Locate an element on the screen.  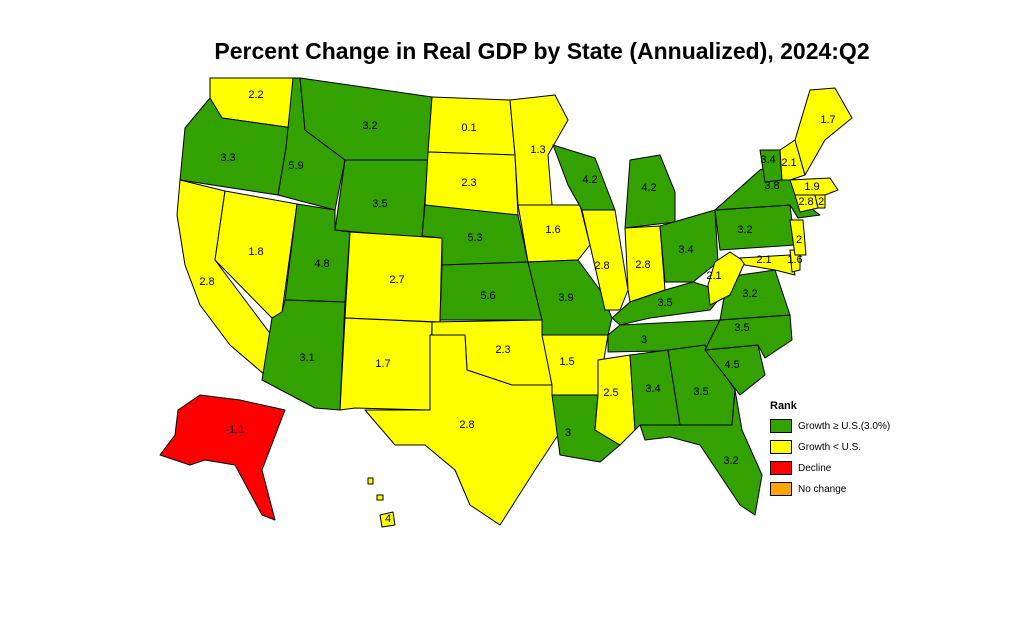
state-value-in: 2.8 is located at coordinates (642, 265).